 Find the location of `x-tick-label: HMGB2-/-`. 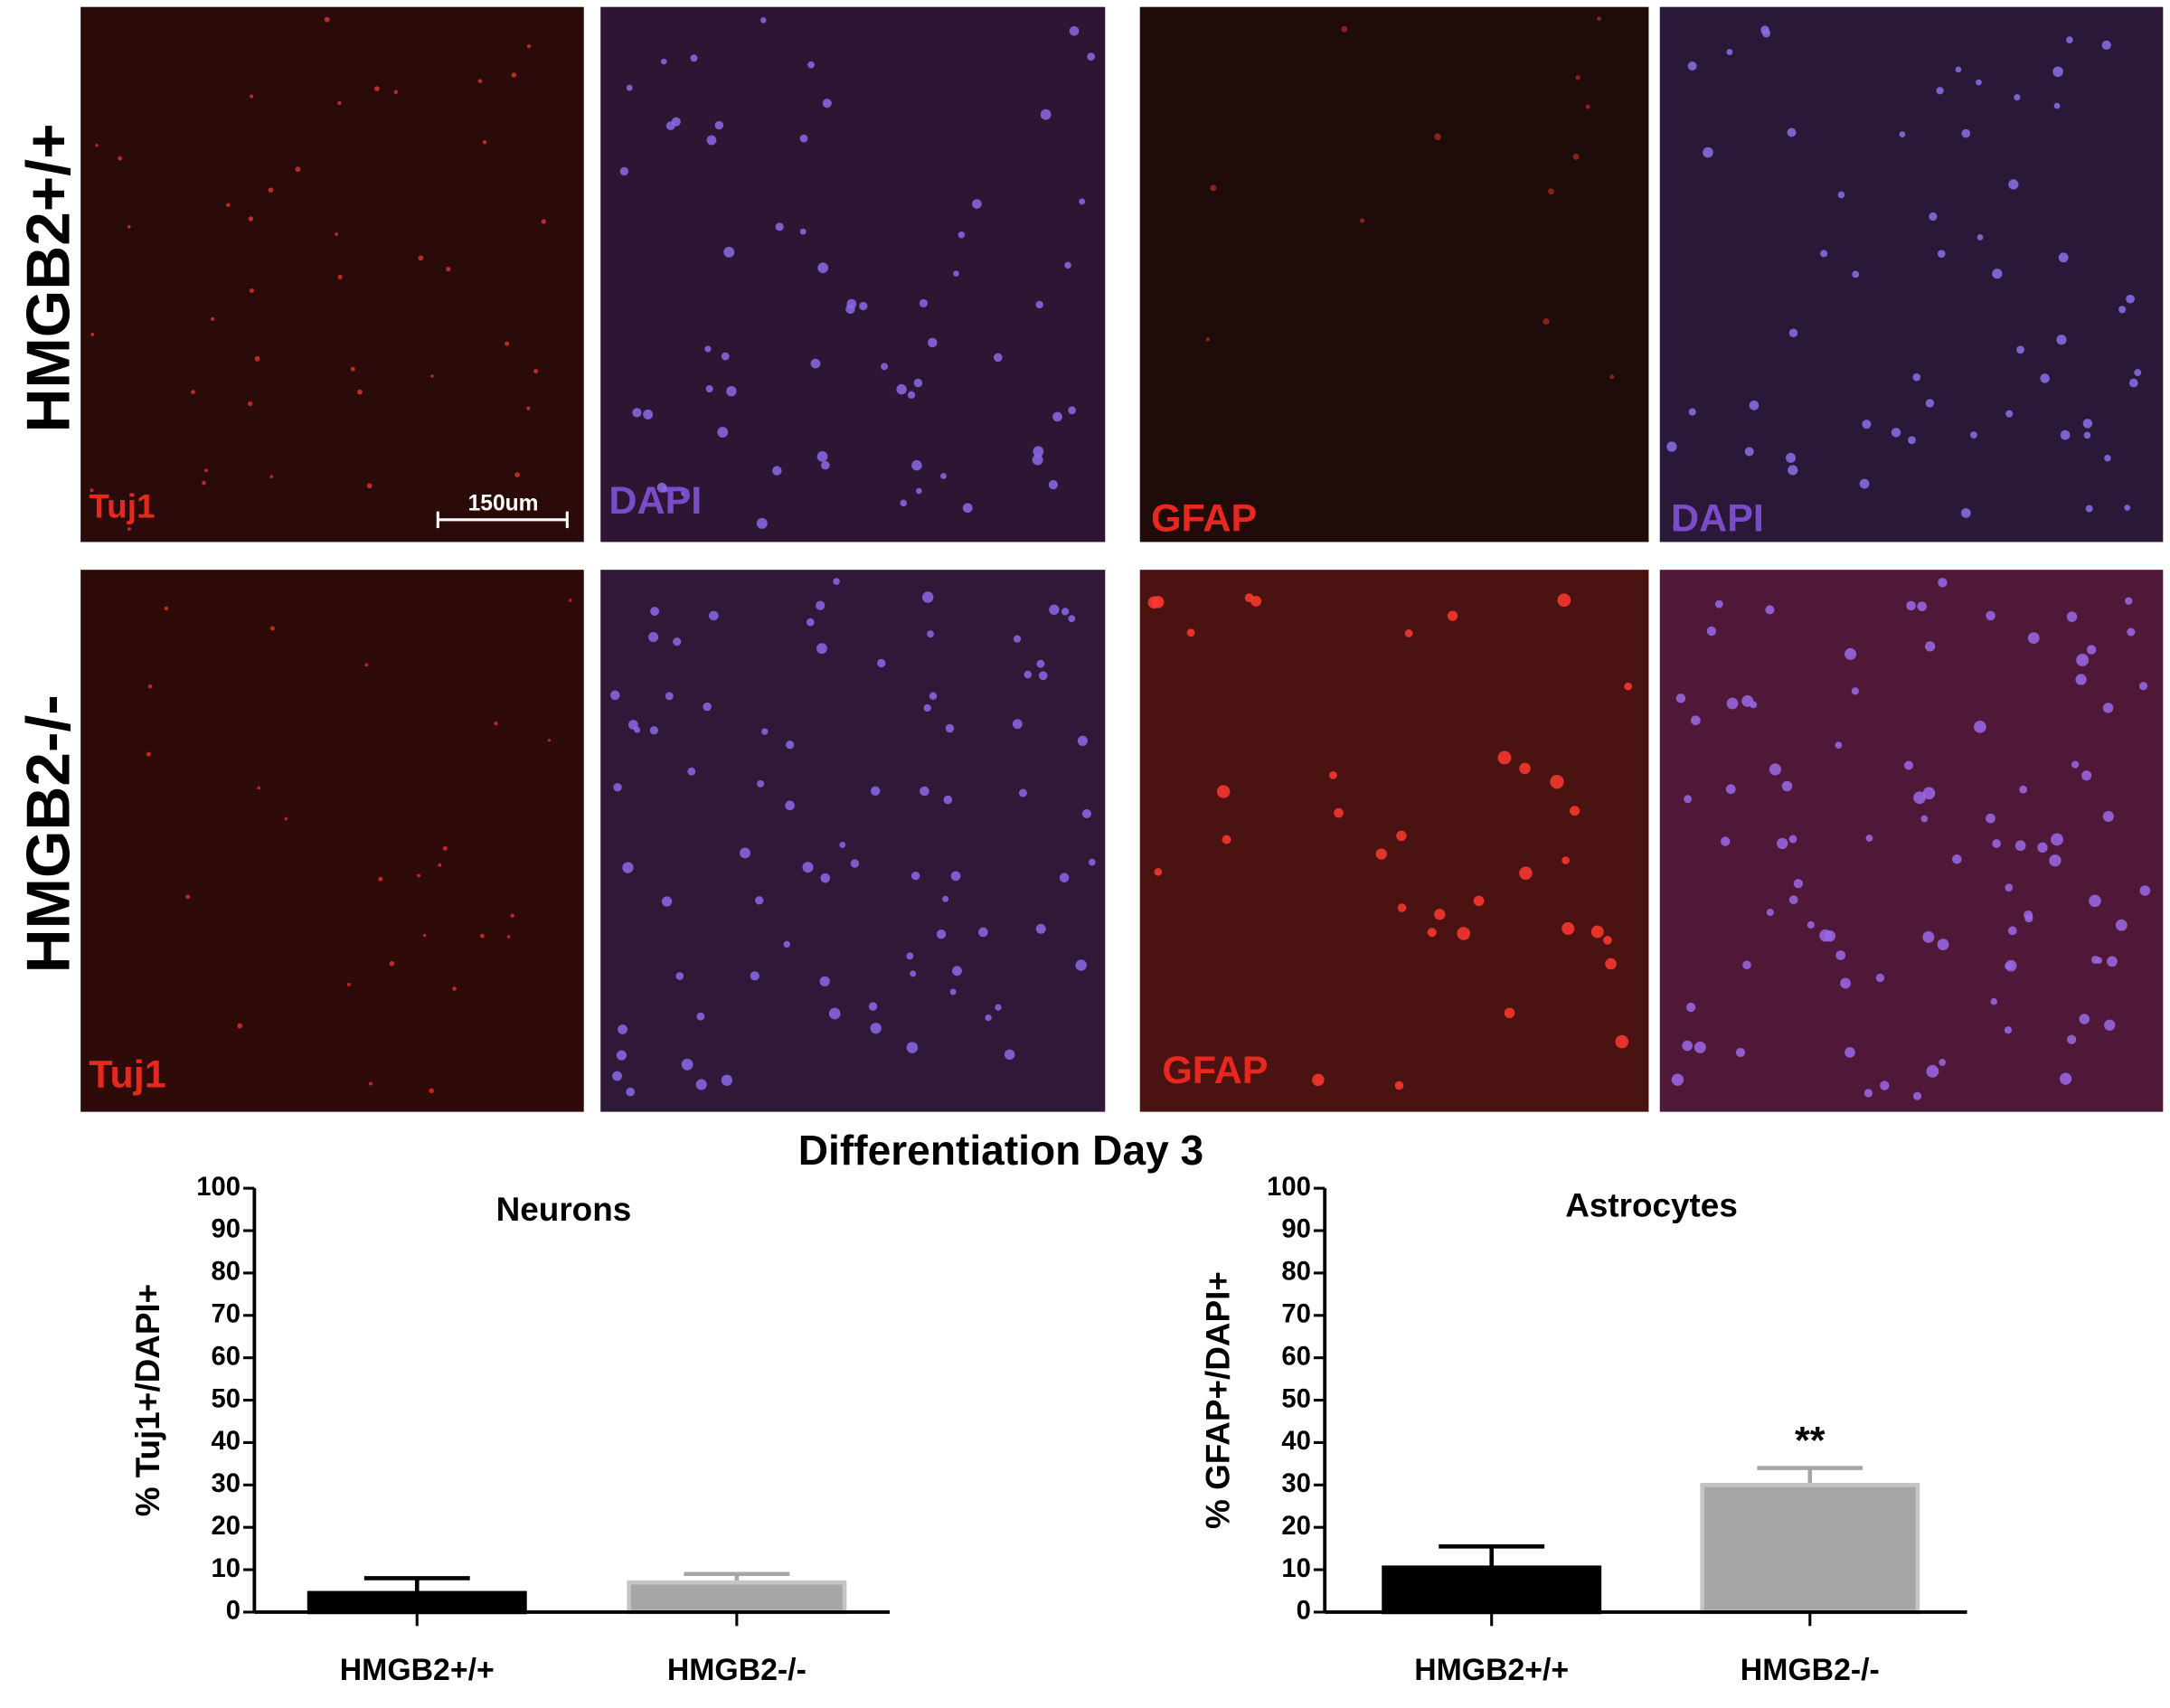

x-tick-label: HMGB2-/- is located at coordinates (1811, 1670).